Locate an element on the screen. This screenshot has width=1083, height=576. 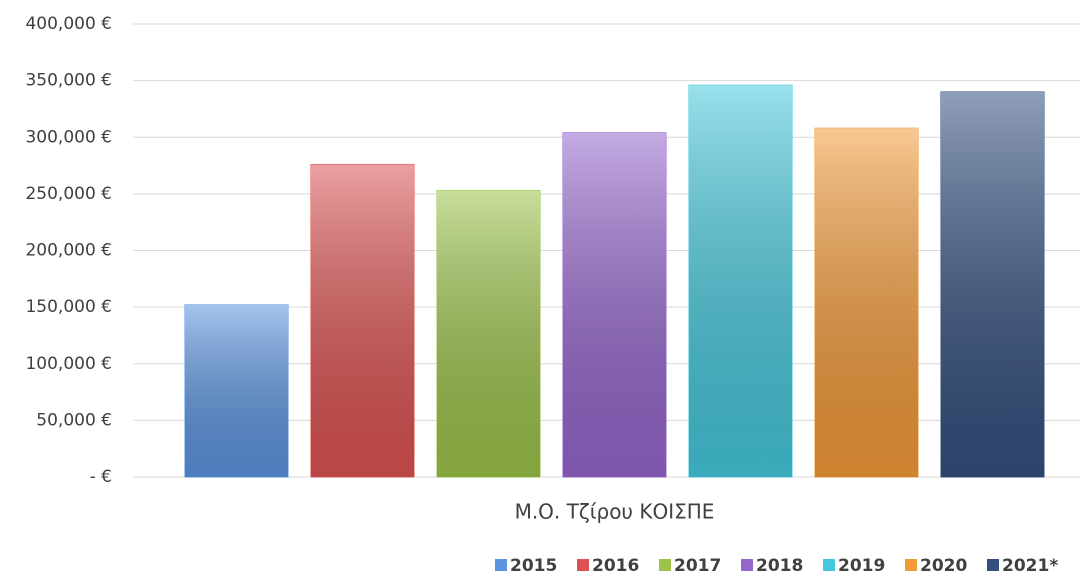
legend-label: 2018 is located at coordinates (779, 566).